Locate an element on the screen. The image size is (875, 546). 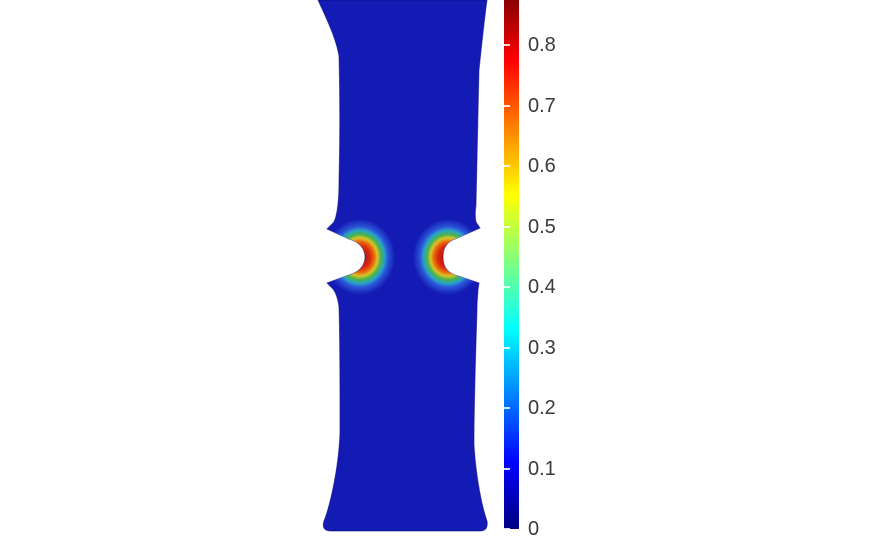
colorbar-tick-label: 0.8 is located at coordinates (542, 45).